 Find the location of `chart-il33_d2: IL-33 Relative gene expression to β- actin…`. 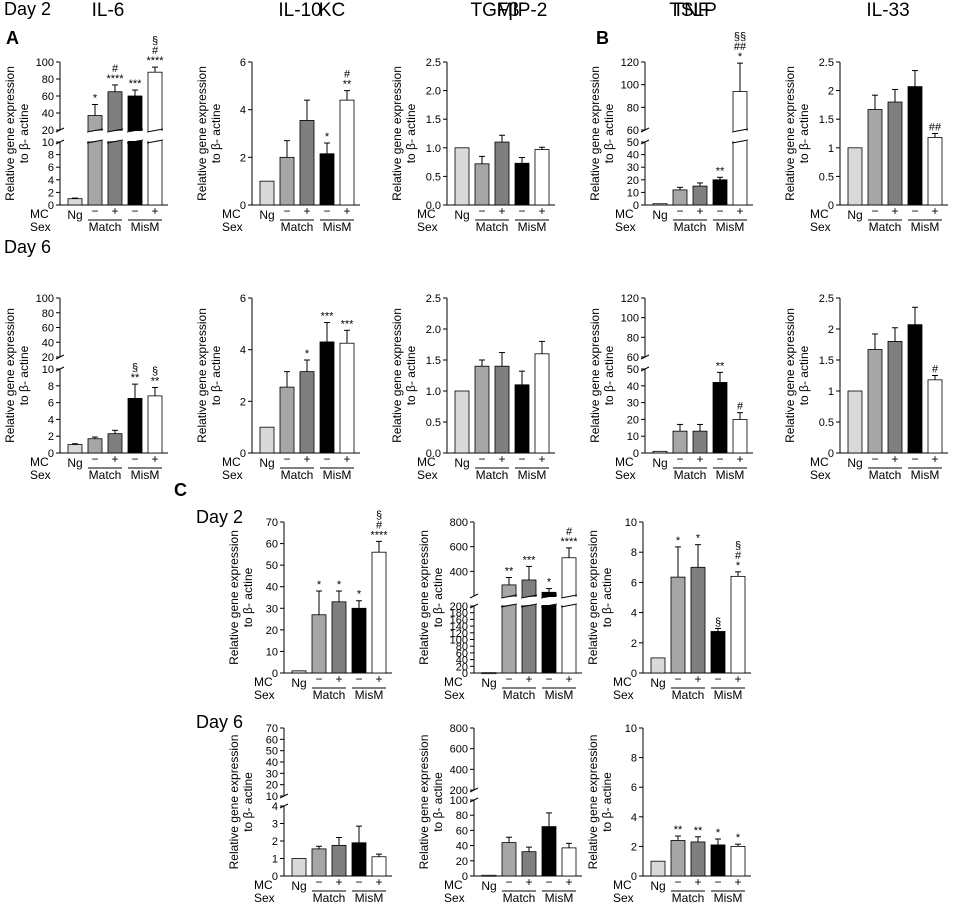

chart-il33_d2: IL-33 Relative gene expression to β- actin… is located at coordinates (865, 117).